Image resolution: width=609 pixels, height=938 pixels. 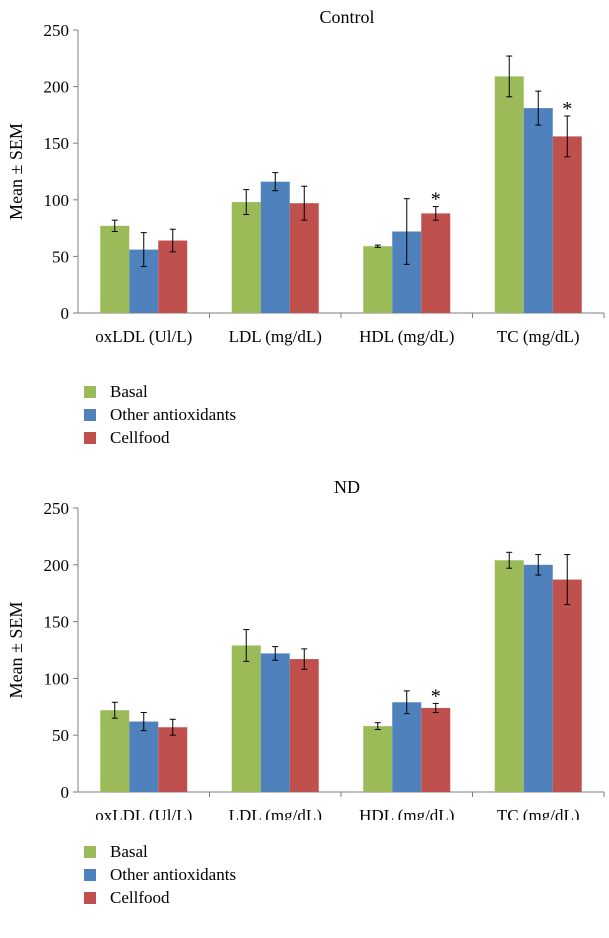 What do you see at coordinates (346, 17) in the screenshot?
I see `chart-title: Control` at bounding box center [346, 17].